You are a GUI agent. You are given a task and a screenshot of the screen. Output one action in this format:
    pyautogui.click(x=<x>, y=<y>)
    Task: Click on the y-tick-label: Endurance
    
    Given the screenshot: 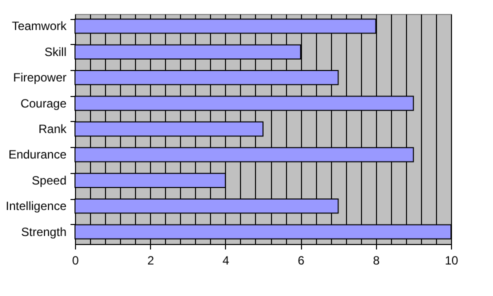 What is the action you would take?
    pyautogui.click(x=37, y=155)
    